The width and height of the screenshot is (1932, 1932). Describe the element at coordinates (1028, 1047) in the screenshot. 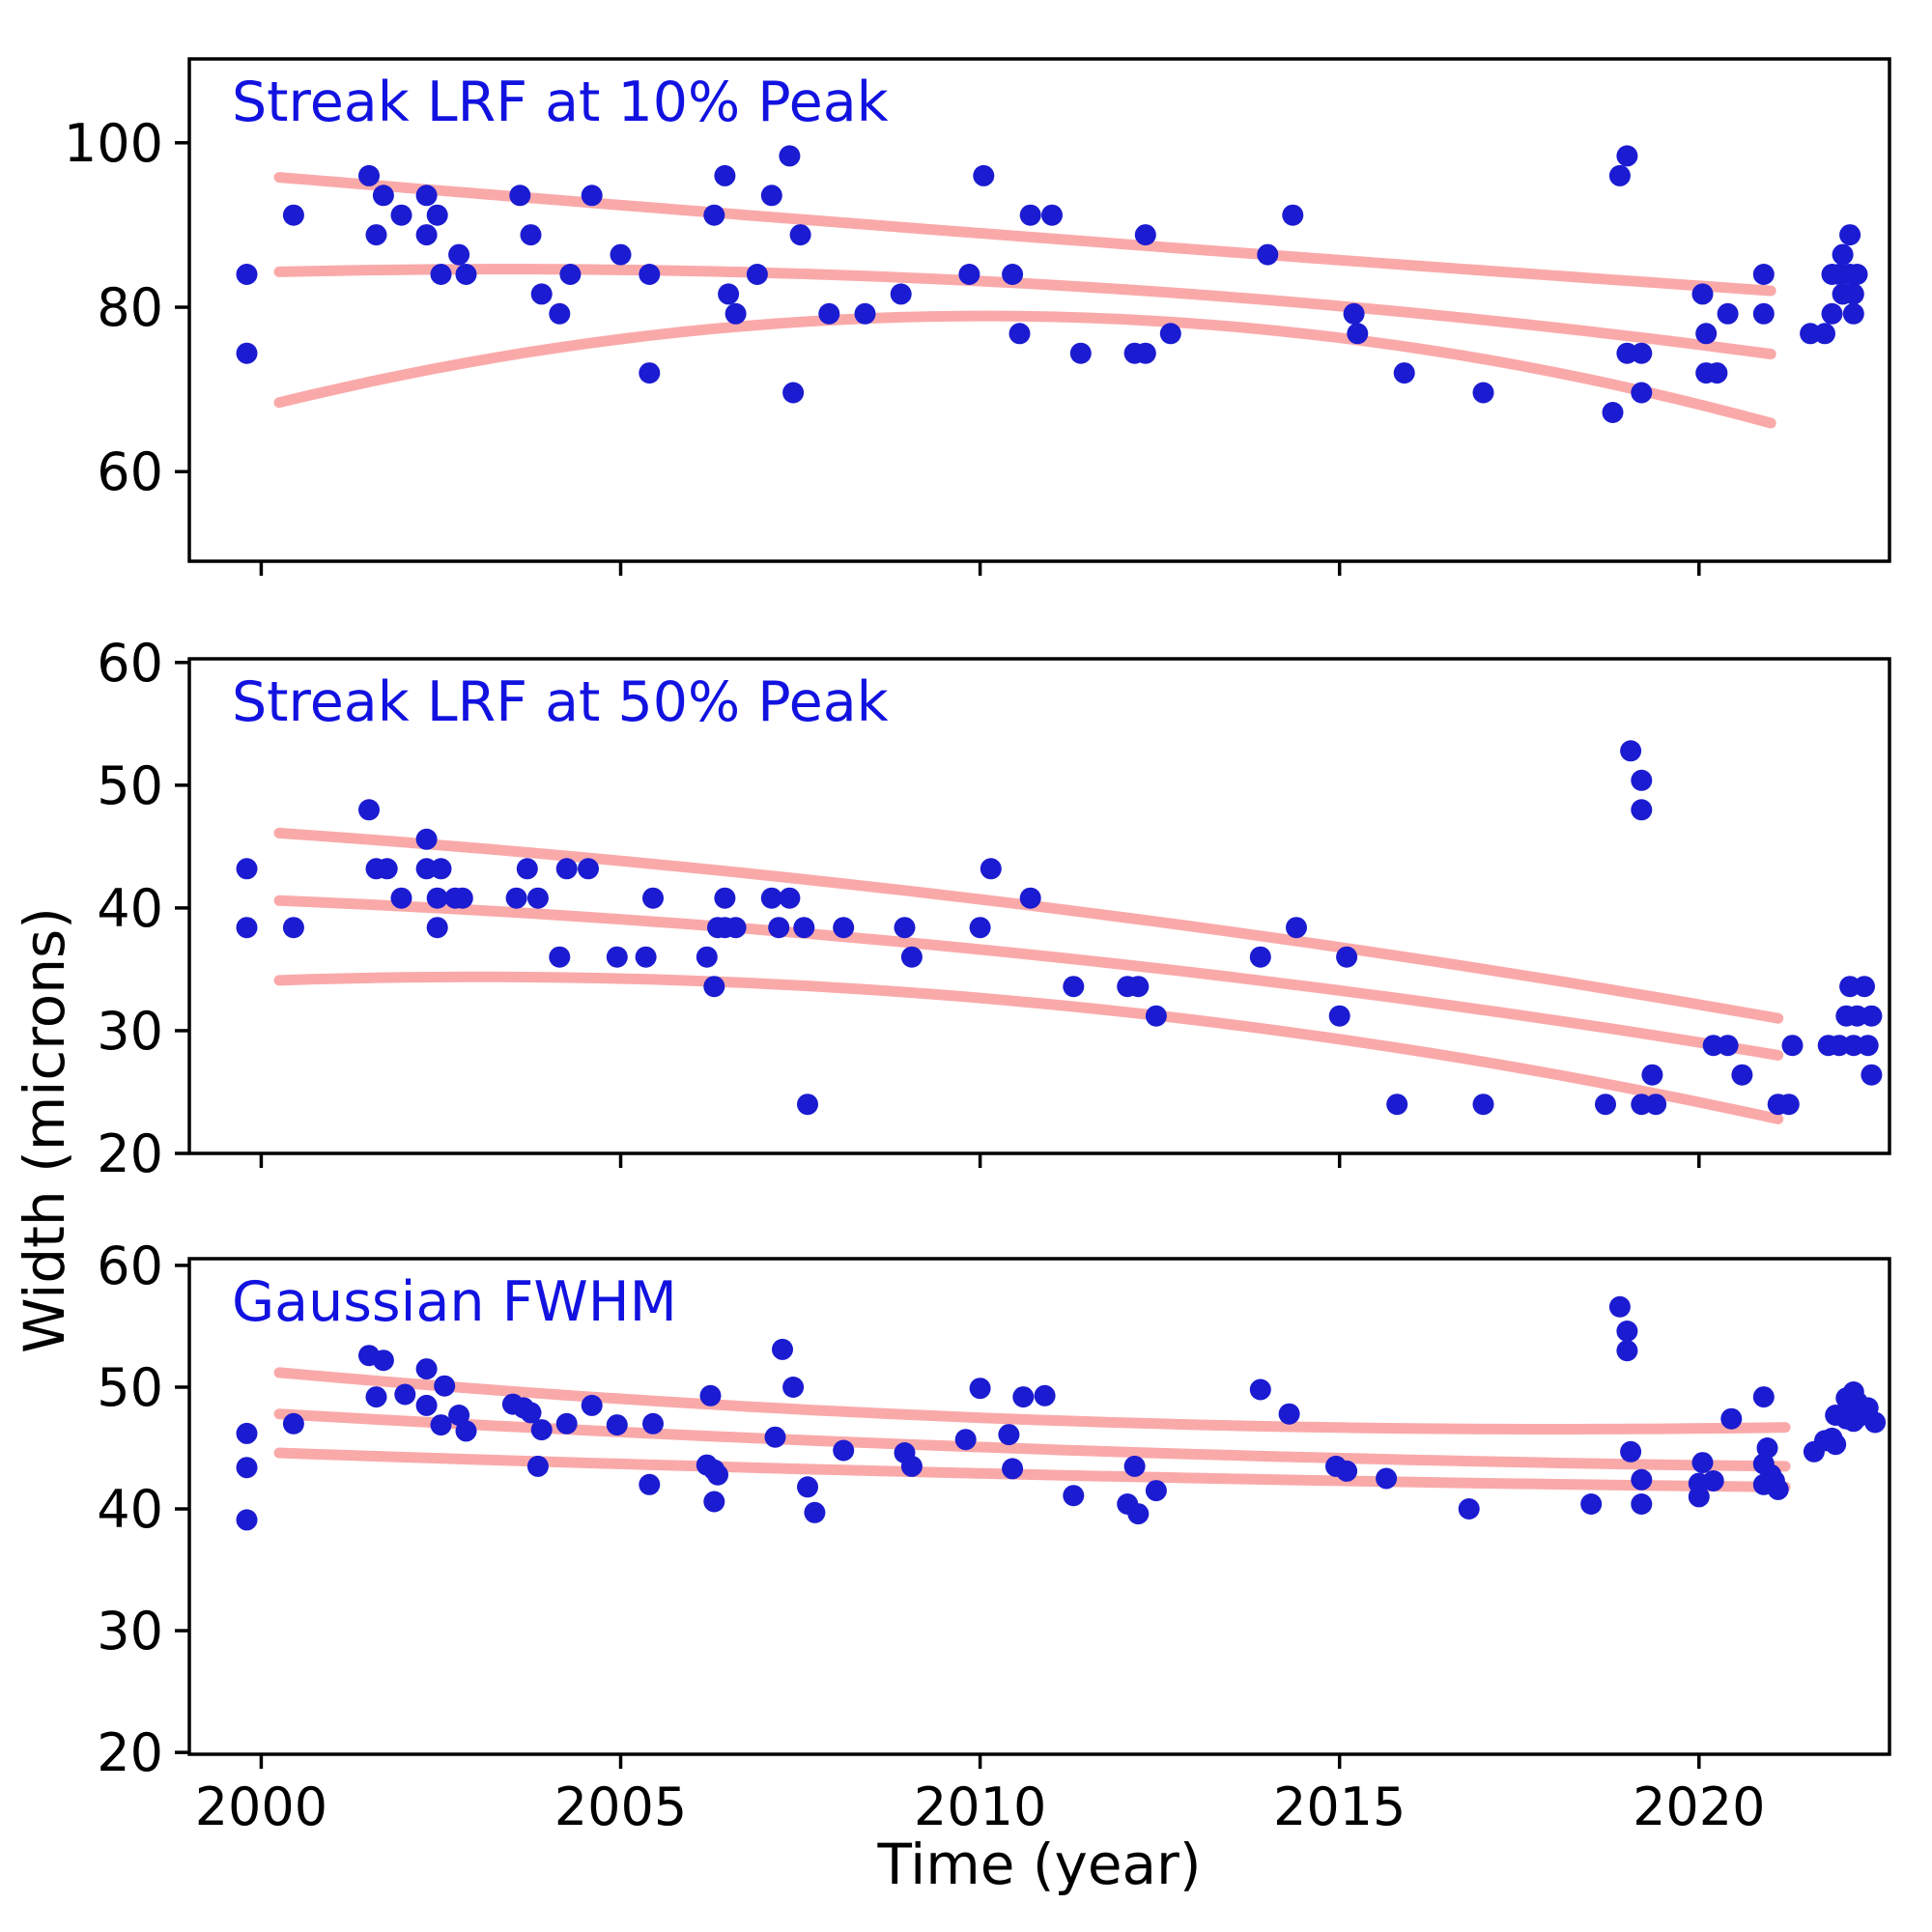

I see `fit-curve-lower-bound-fit` at that location.